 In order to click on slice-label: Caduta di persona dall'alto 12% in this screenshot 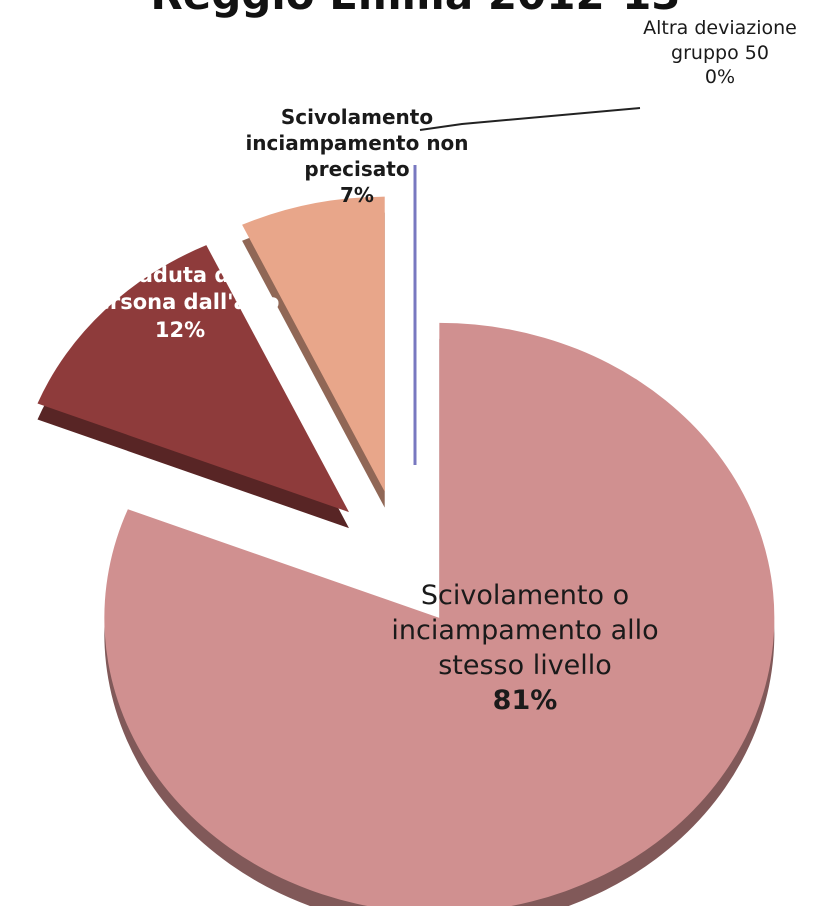, I will do `click(180, 303)`.